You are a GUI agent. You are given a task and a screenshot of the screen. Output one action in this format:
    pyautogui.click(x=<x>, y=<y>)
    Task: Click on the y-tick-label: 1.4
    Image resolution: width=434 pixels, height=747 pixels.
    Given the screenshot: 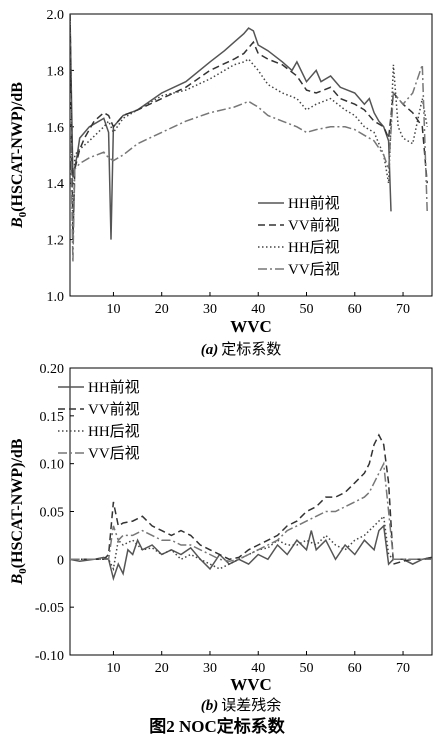 What is the action you would take?
    pyautogui.click(x=56, y=184)
    